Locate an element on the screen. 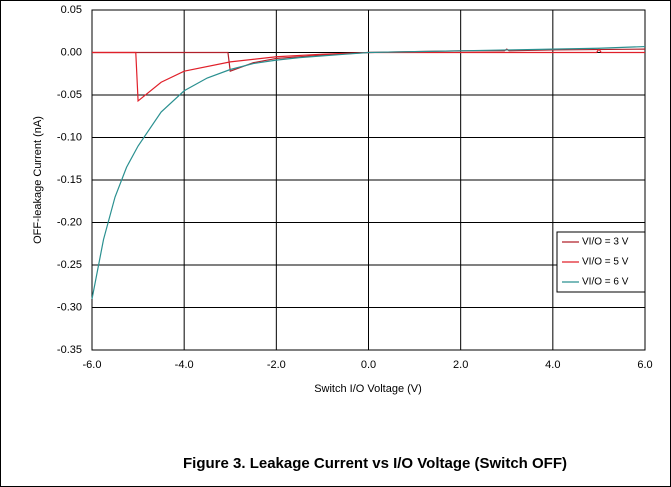  x-tick-label: -2.0 is located at coordinates (276, 365).